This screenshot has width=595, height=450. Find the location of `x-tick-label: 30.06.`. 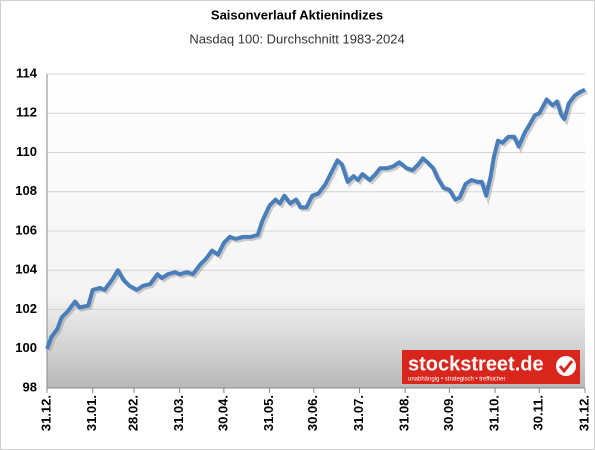

x-tick-label: 30.06. is located at coordinates (312, 413).